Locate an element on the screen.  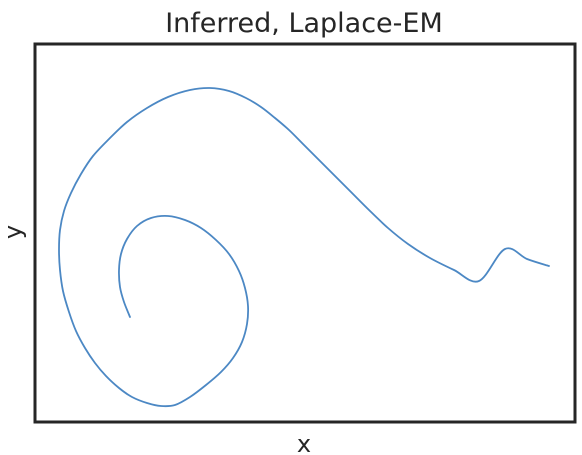
x-axis-label: x is located at coordinates (304, 442).